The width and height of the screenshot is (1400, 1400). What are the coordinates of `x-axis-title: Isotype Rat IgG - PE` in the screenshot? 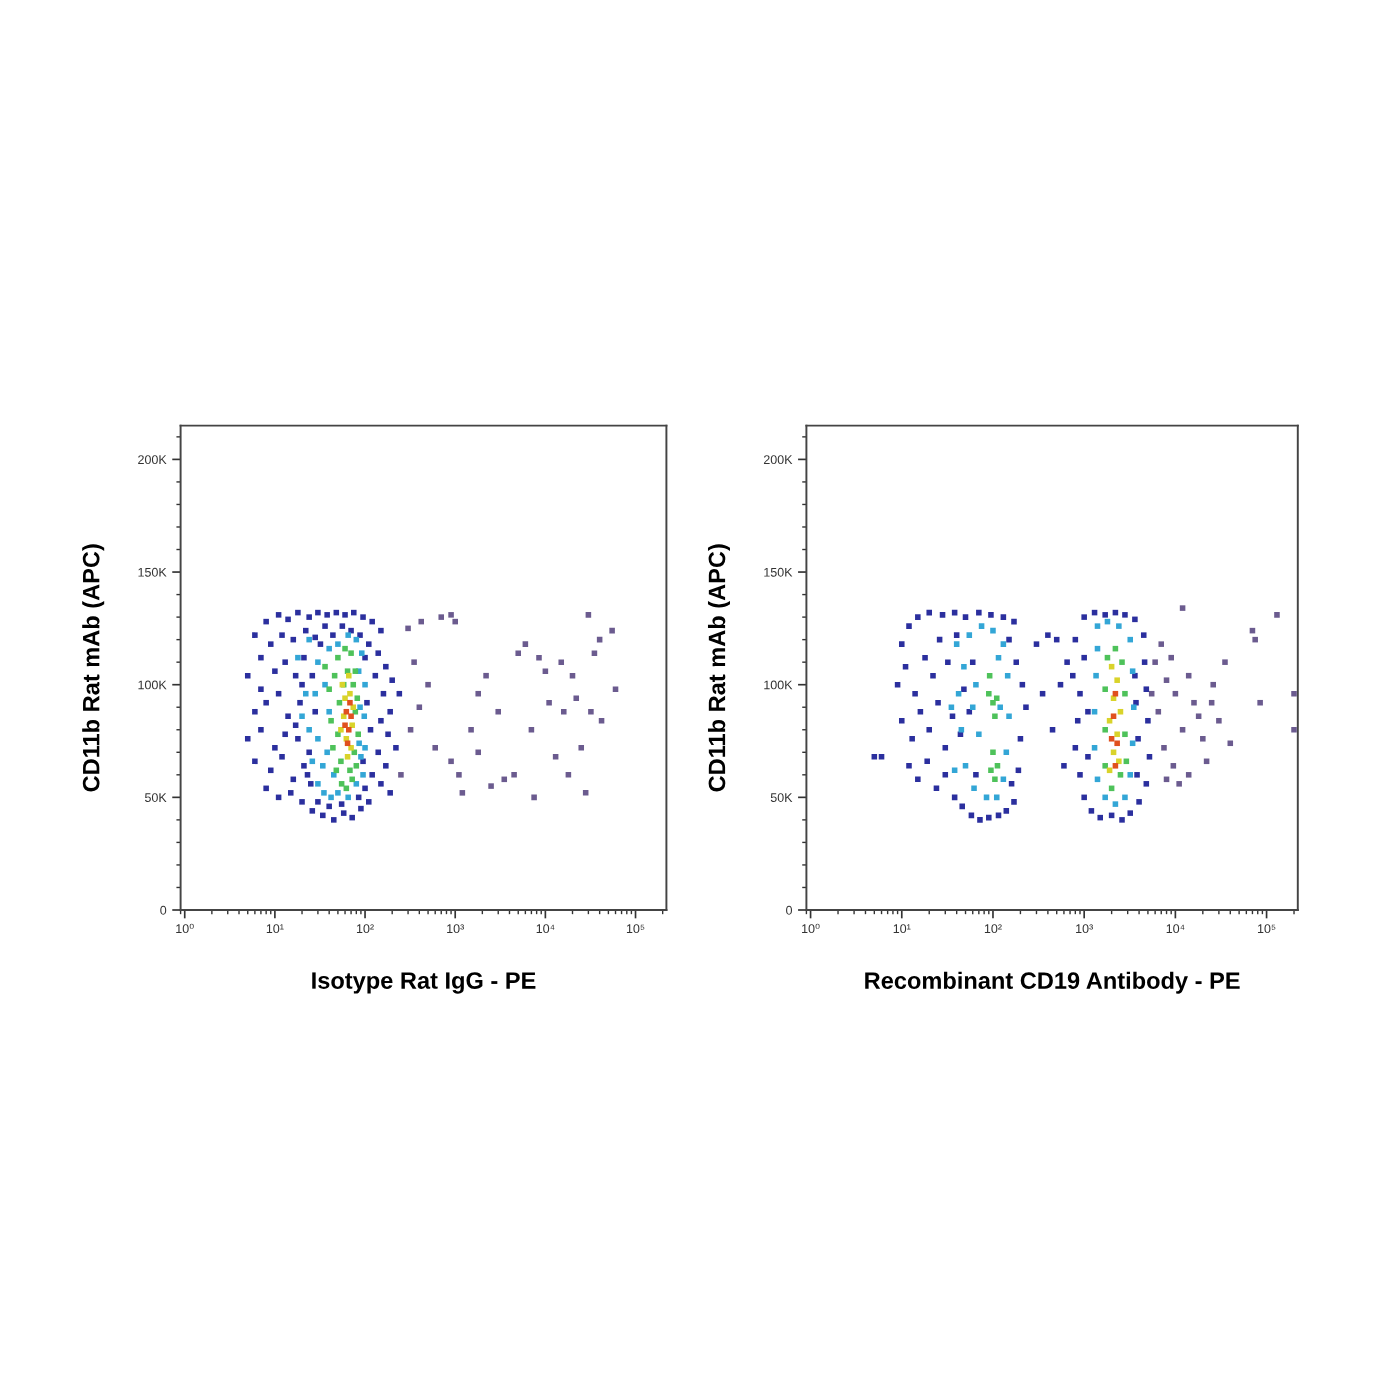 It's located at (424, 983).